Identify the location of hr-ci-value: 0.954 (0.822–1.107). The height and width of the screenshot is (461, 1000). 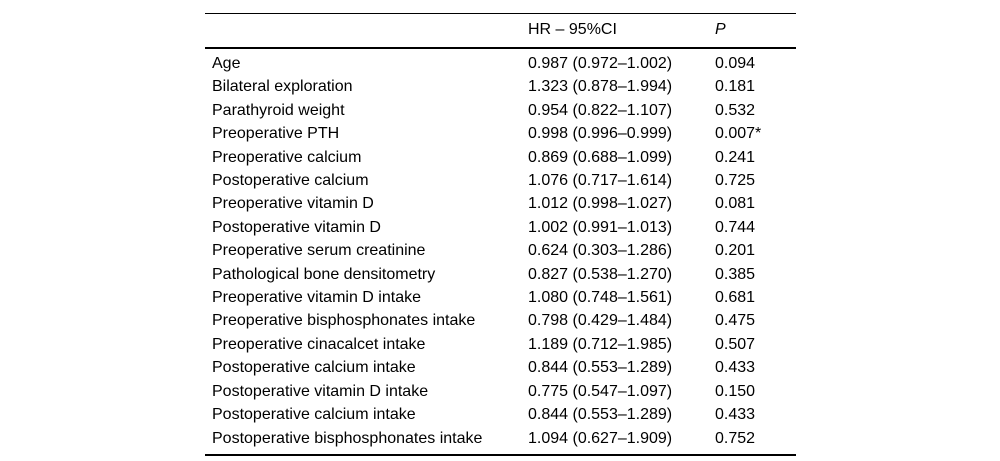
(600, 110).